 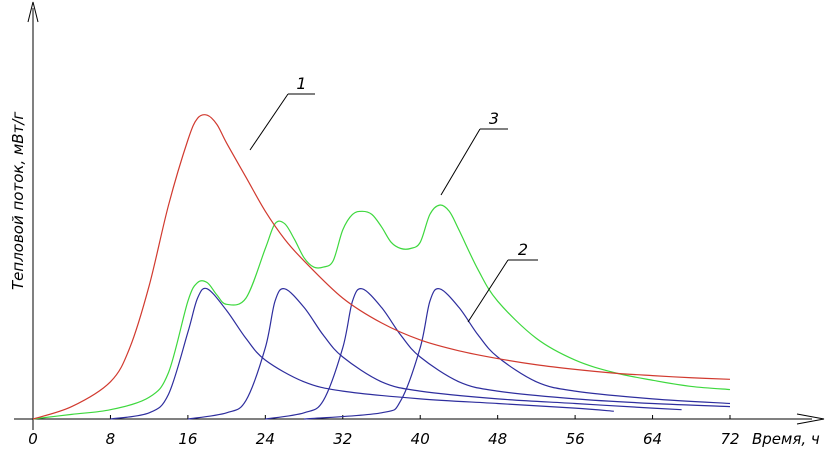 What do you see at coordinates (523, 249) in the screenshot?
I see `curve-label-2: 2` at bounding box center [523, 249].